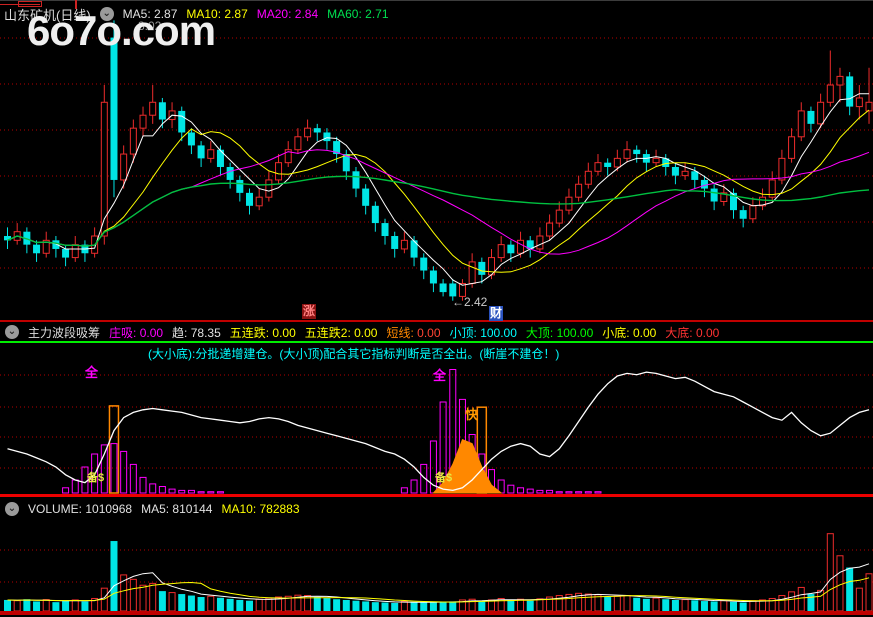  I want to click on collapse-volume-chevron-icon: ⌄, so click(12, 509).